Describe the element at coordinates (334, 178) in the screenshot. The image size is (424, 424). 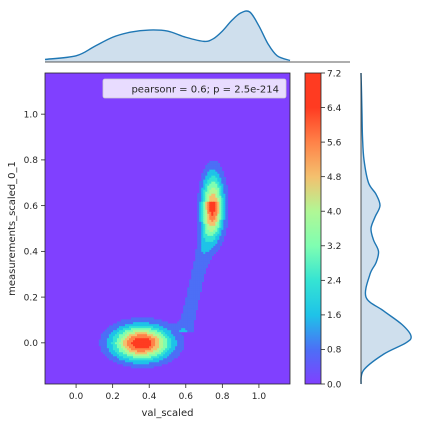
I see `colorbar-tick-label: 4.8` at that location.